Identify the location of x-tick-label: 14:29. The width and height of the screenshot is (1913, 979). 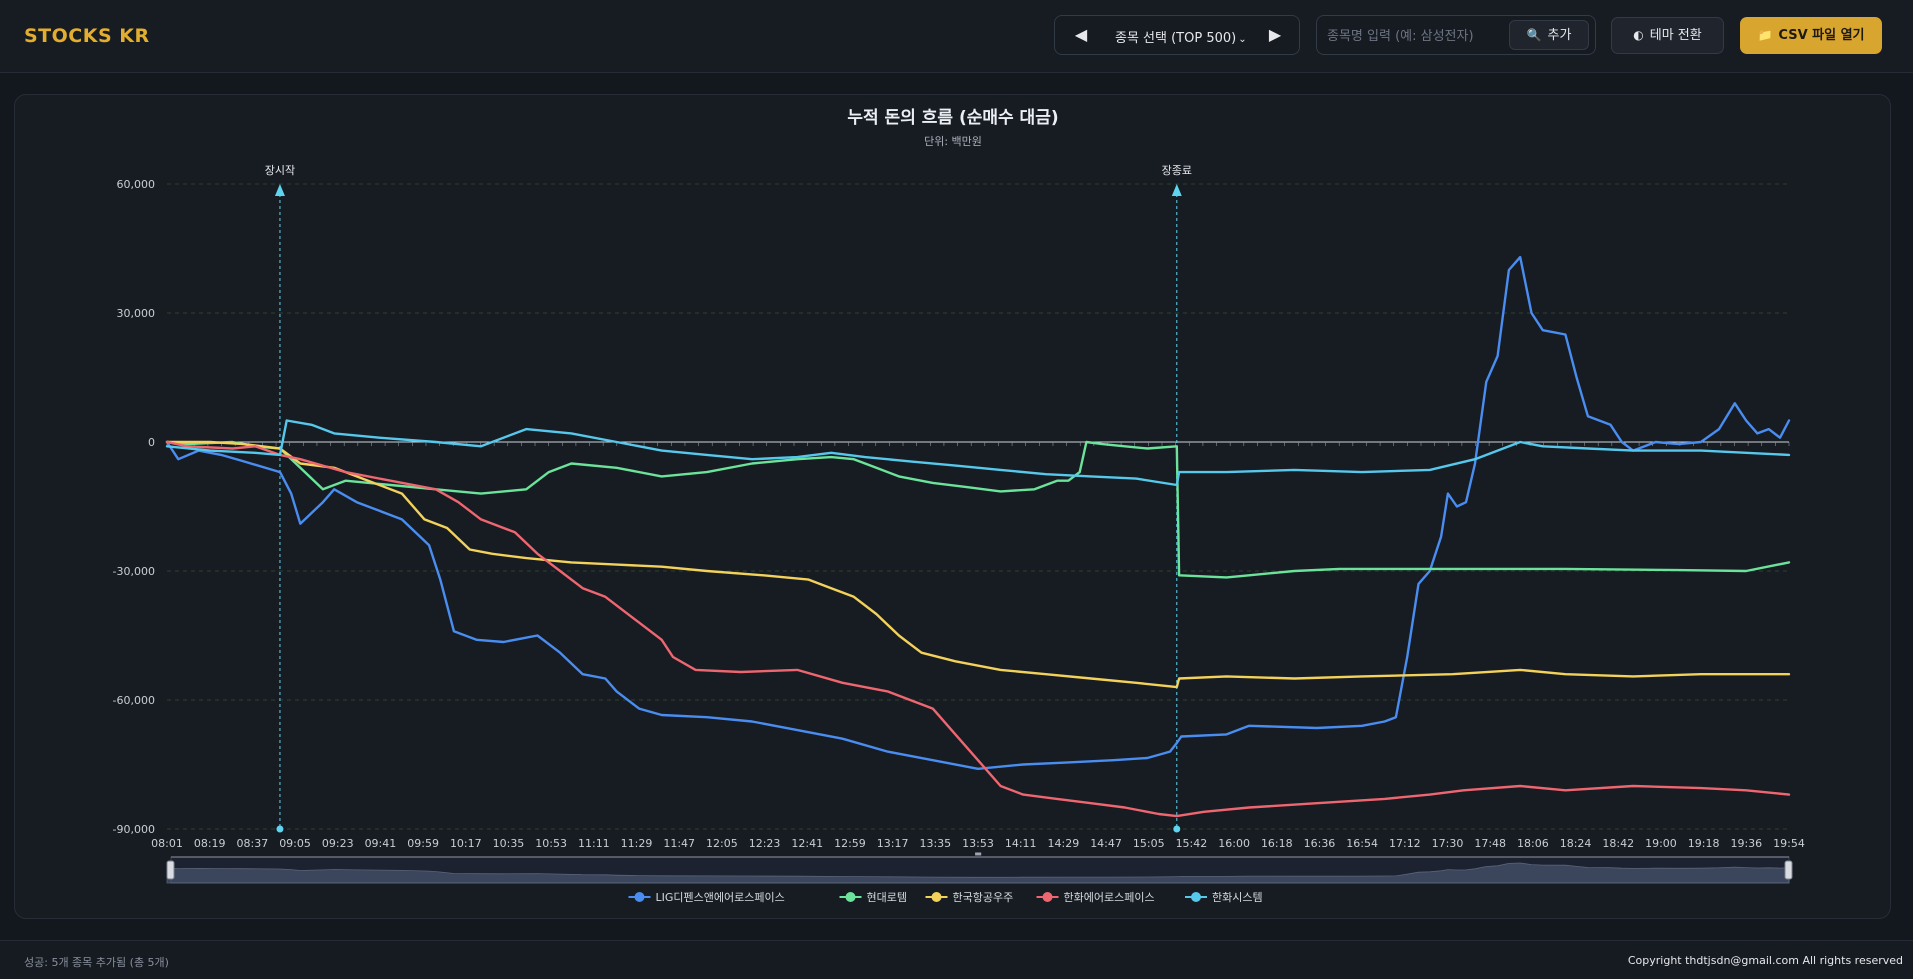
(1064, 843).